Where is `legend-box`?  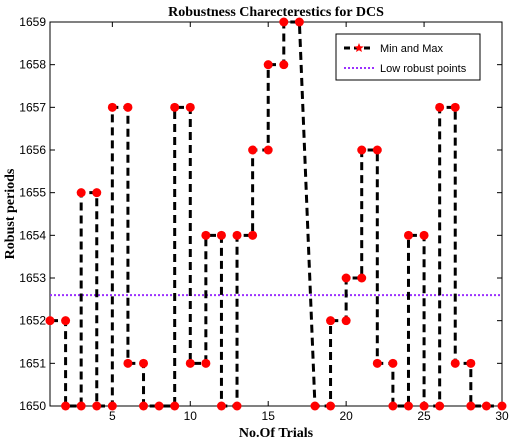 legend-box is located at coordinates (408, 57).